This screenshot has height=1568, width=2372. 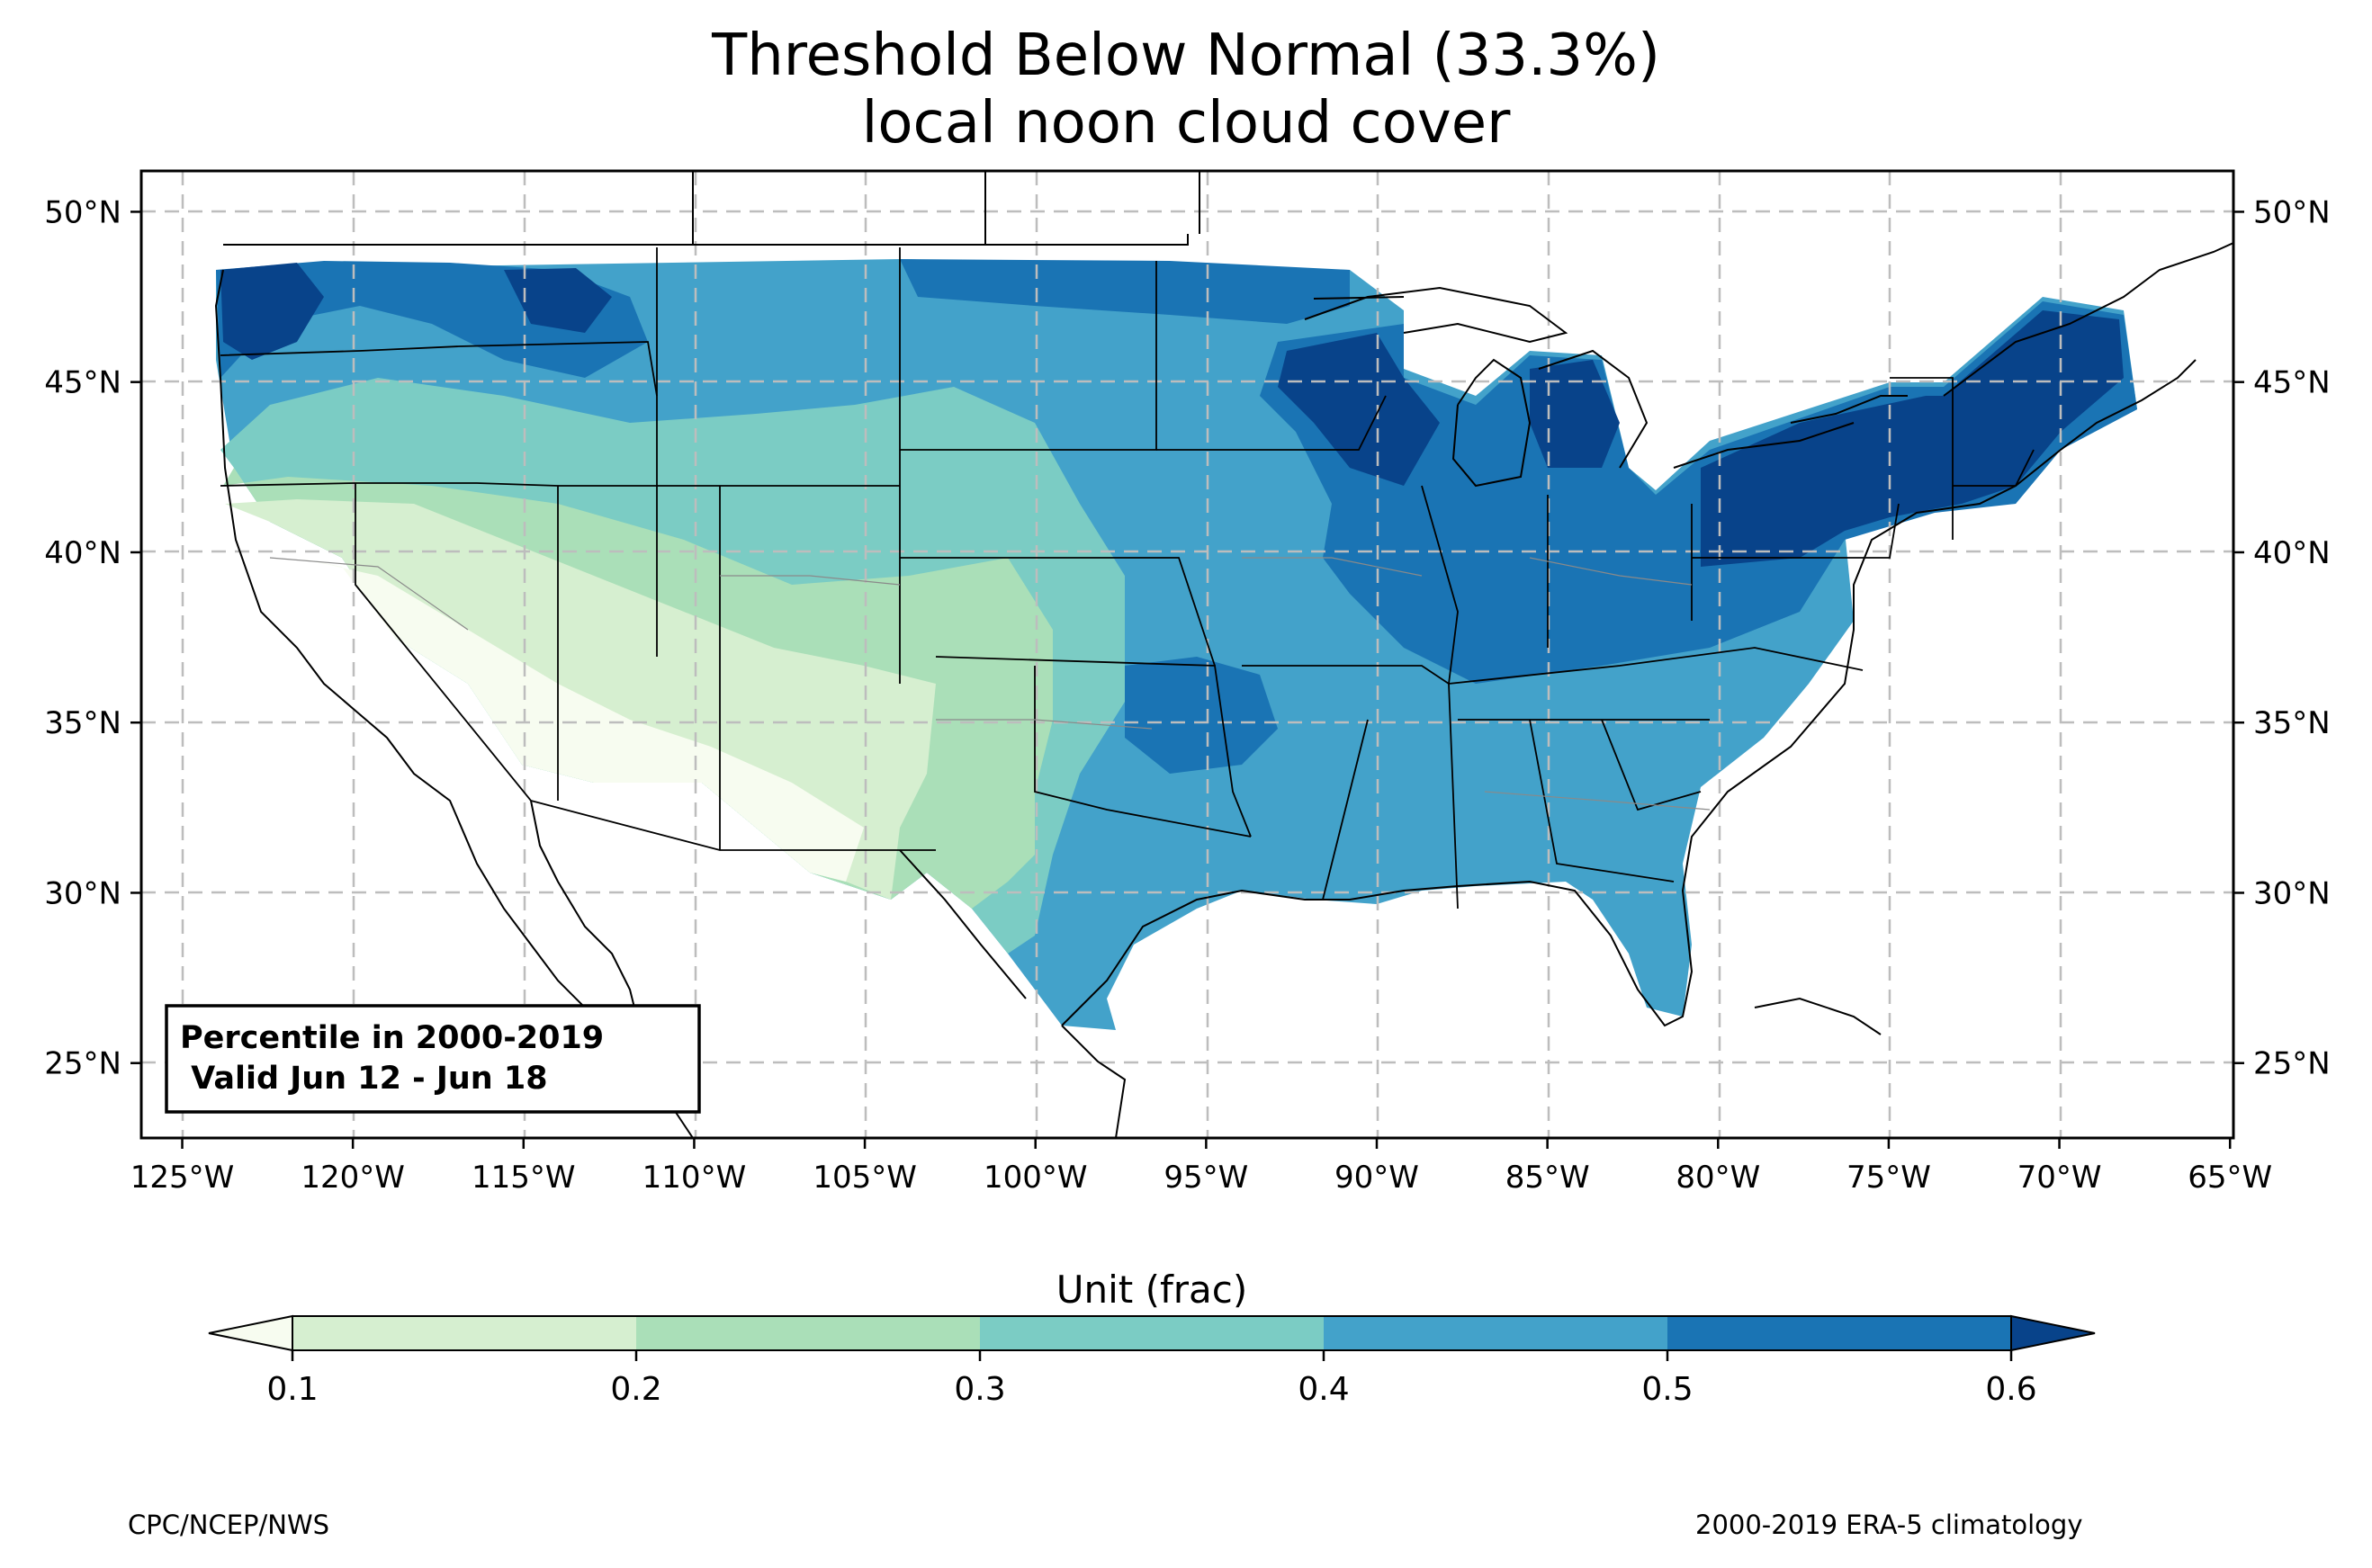 I want to click on lon-tick-label: 110°W, so click(x=695, y=1178).